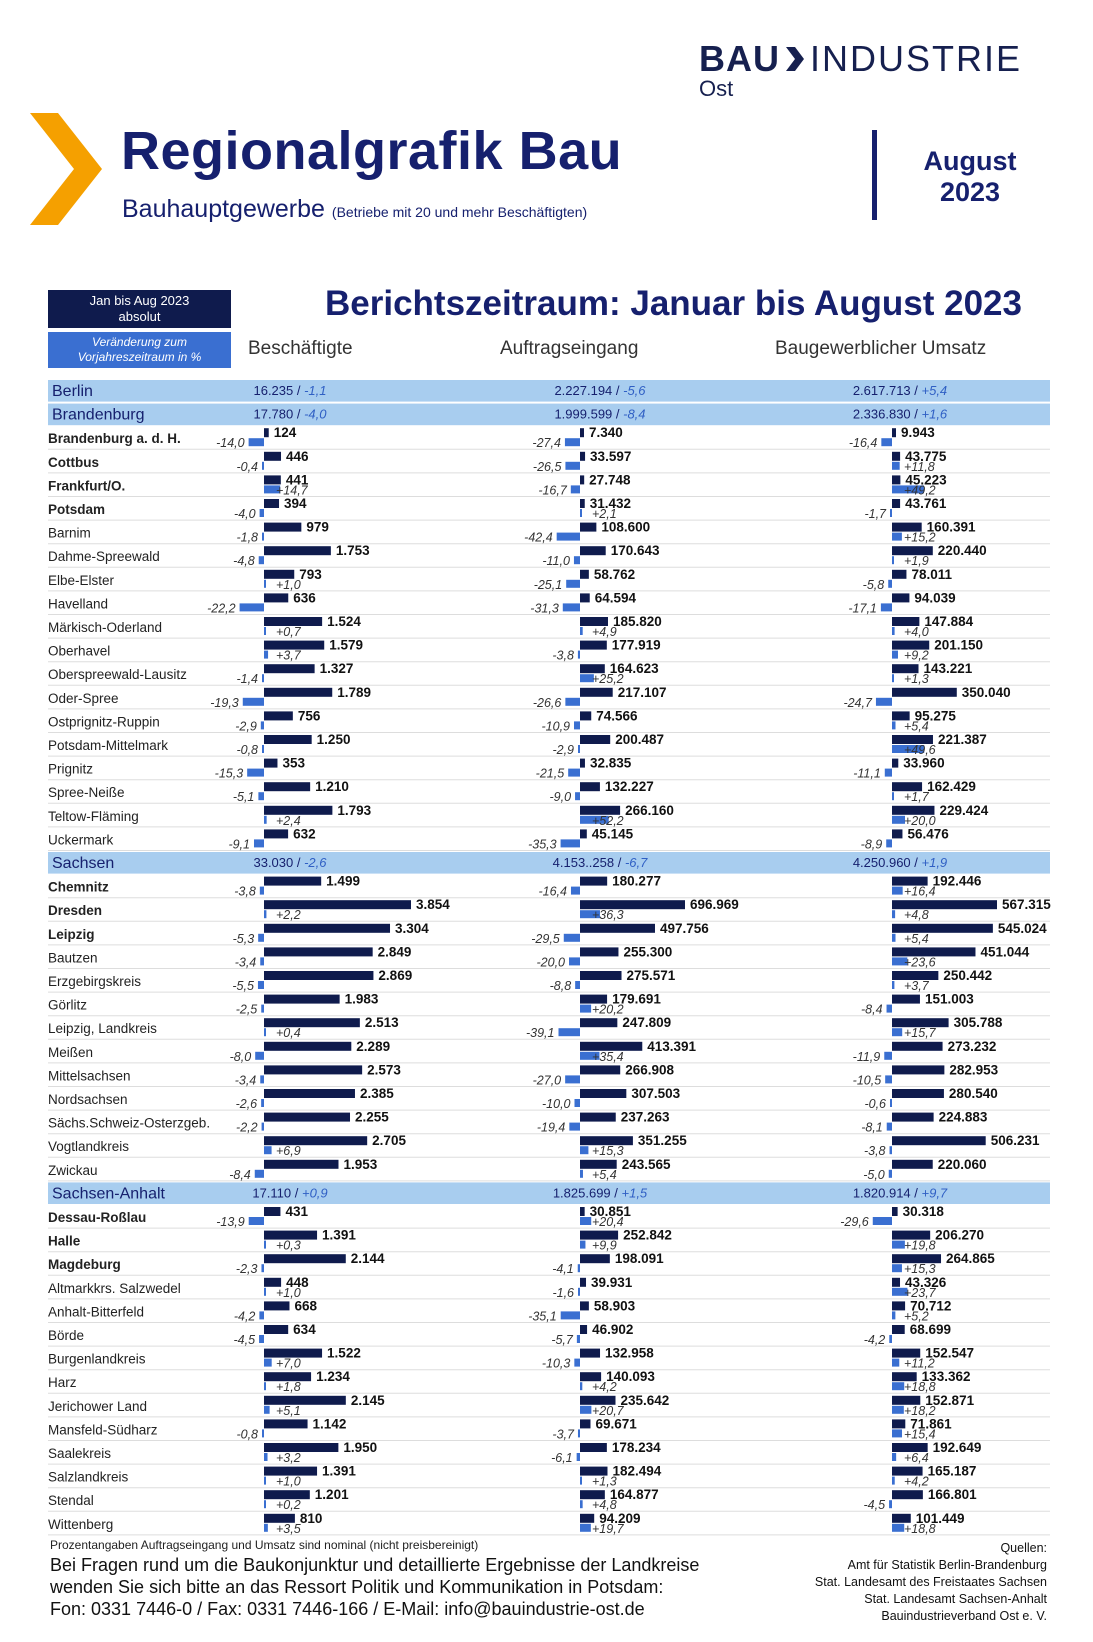 The height and width of the screenshot is (1642, 1093). What do you see at coordinates (289, 1192) in the screenshot?
I see `state-value: 17.110 / +0,9` at bounding box center [289, 1192].